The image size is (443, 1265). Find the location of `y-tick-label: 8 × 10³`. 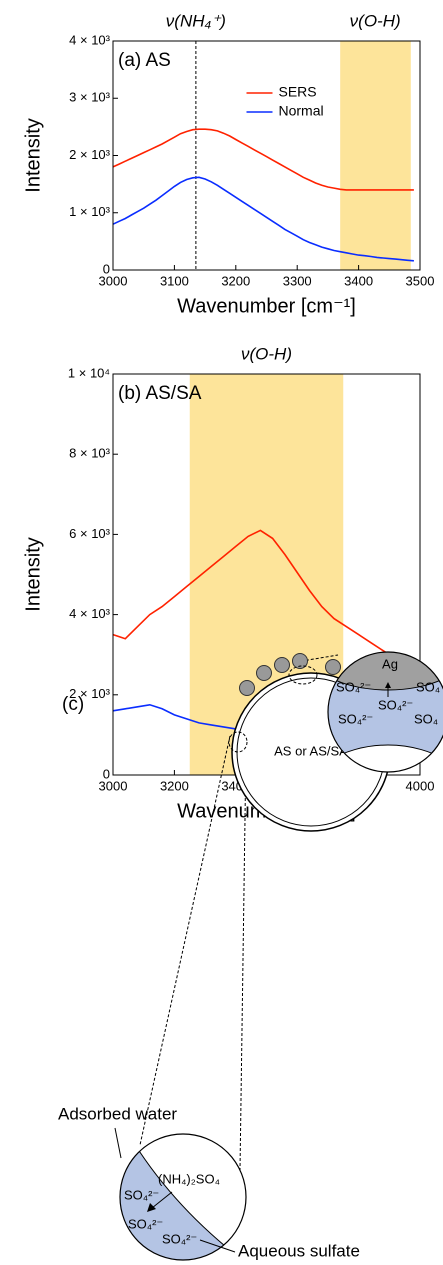

y-tick-label: 8 × 10³ is located at coordinates (90, 453).